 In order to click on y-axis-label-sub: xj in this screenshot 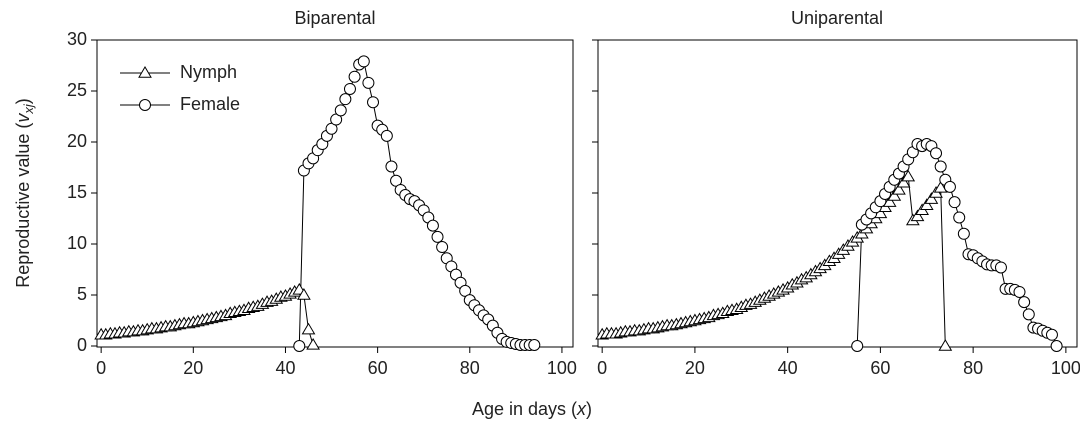, I will do `click(28, 109)`.